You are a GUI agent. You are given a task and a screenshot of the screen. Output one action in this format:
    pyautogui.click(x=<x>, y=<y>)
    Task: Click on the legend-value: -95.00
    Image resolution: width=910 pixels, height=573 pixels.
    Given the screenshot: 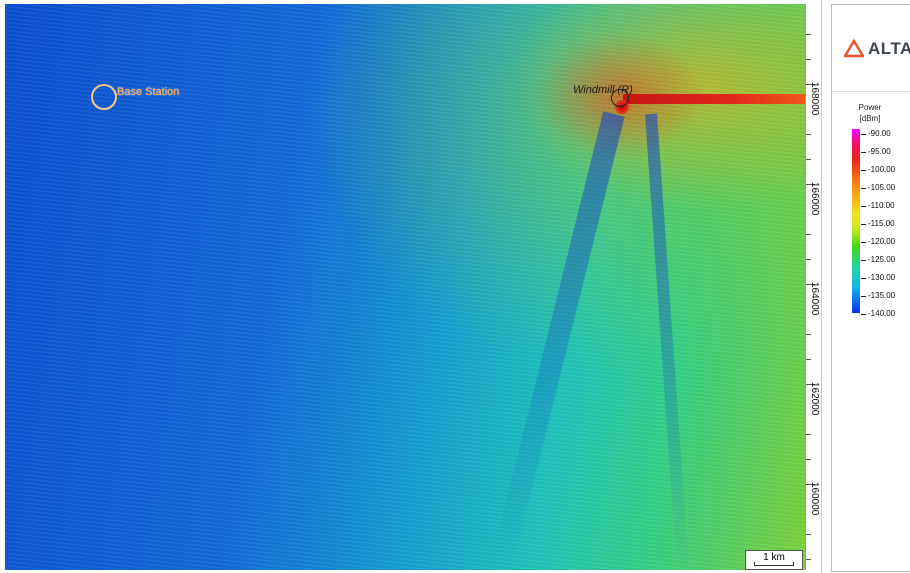 What is the action you would take?
    pyautogui.click(x=876, y=151)
    